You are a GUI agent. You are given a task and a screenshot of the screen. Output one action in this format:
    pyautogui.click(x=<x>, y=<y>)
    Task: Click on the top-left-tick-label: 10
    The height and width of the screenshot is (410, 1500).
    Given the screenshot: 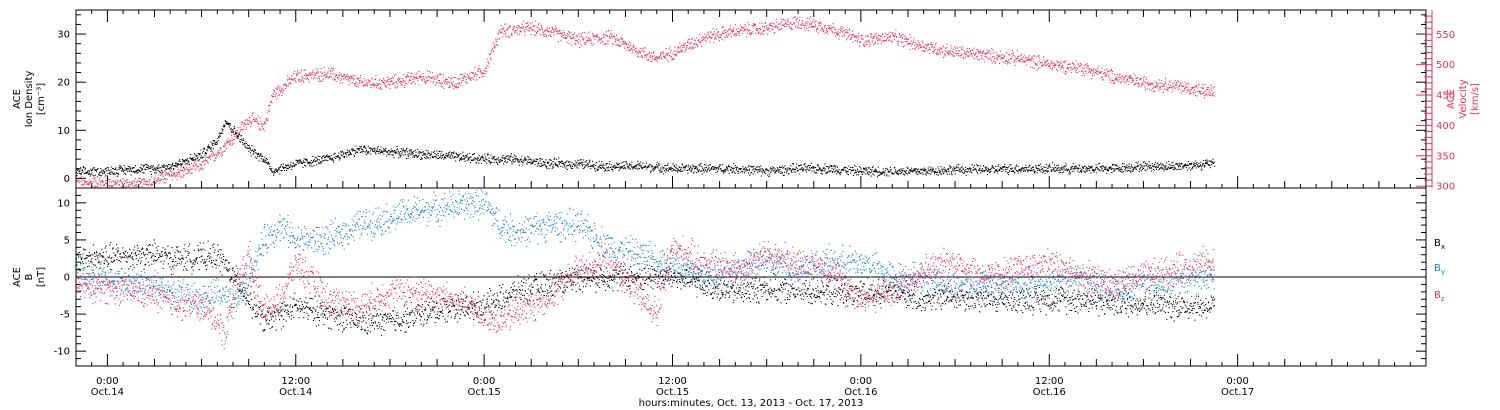 What is the action you would take?
    pyautogui.click(x=63, y=131)
    